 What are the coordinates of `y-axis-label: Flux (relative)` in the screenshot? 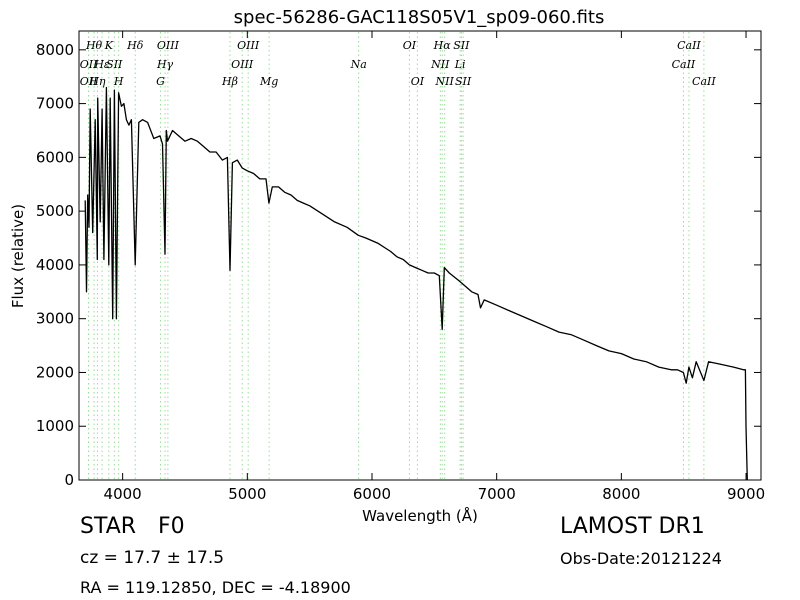 It's located at (18, 256).